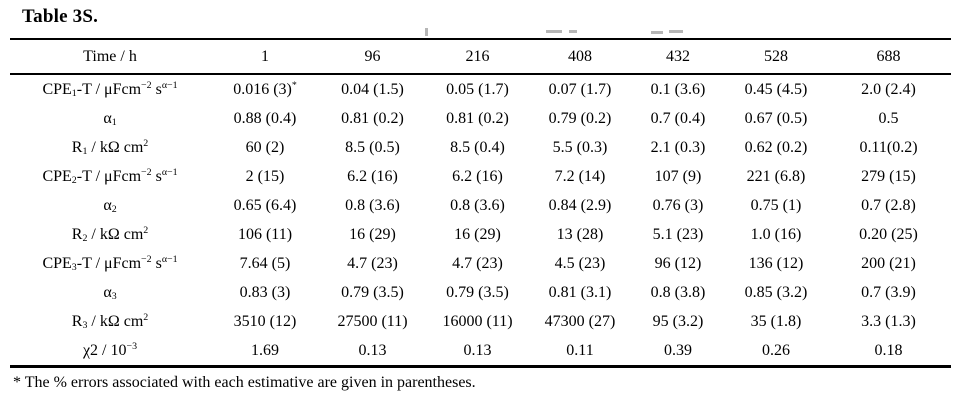 Image resolution: width=961 pixels, height=403 pixels. Describe the element at coordinates (776, 89) in the screenshot. I see `data-cell: 0.45 (4.5)` at that location.